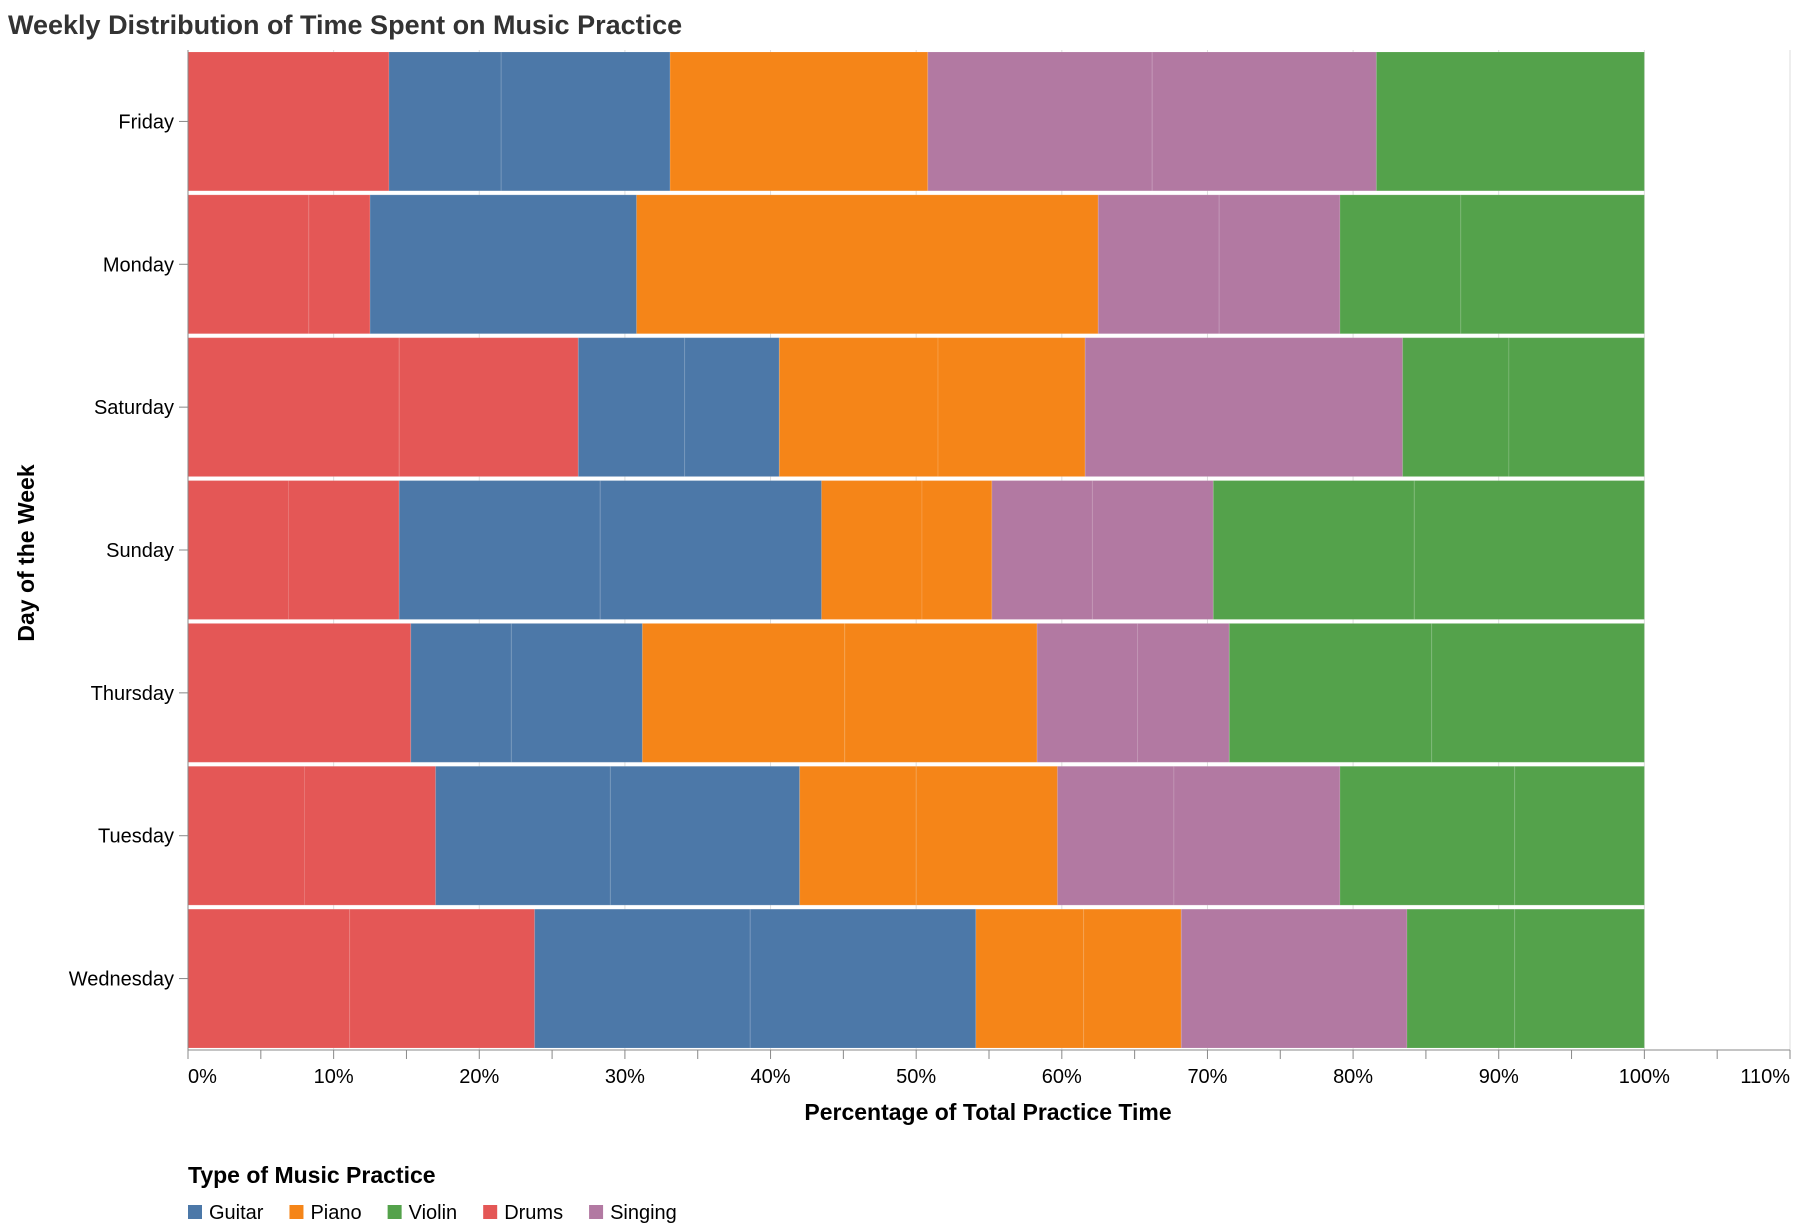 The height and width of the screenshot is (1232, 1800). Describe the element at coordinates (533, 1213) in the screenshot. I see `legend-label-drums: Drums` at that location.